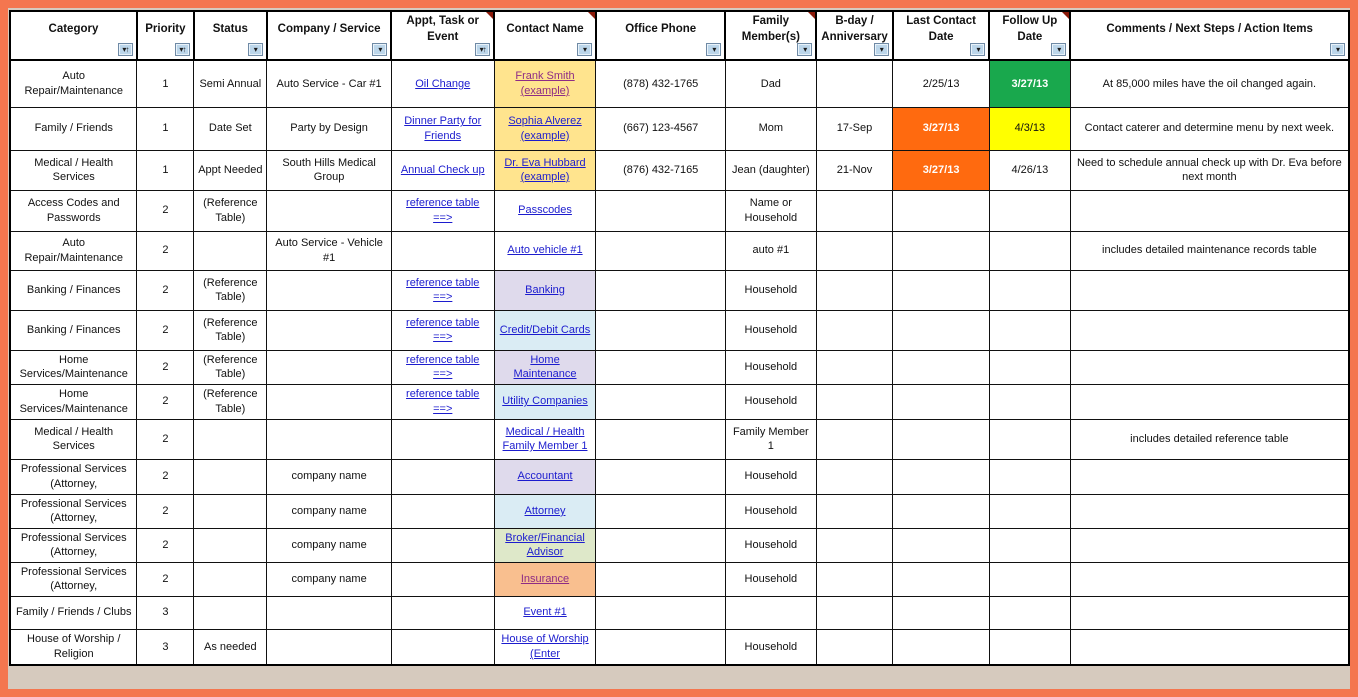  I want to click on cell-link: Broker/Financial Advisor, so click(545, 545).